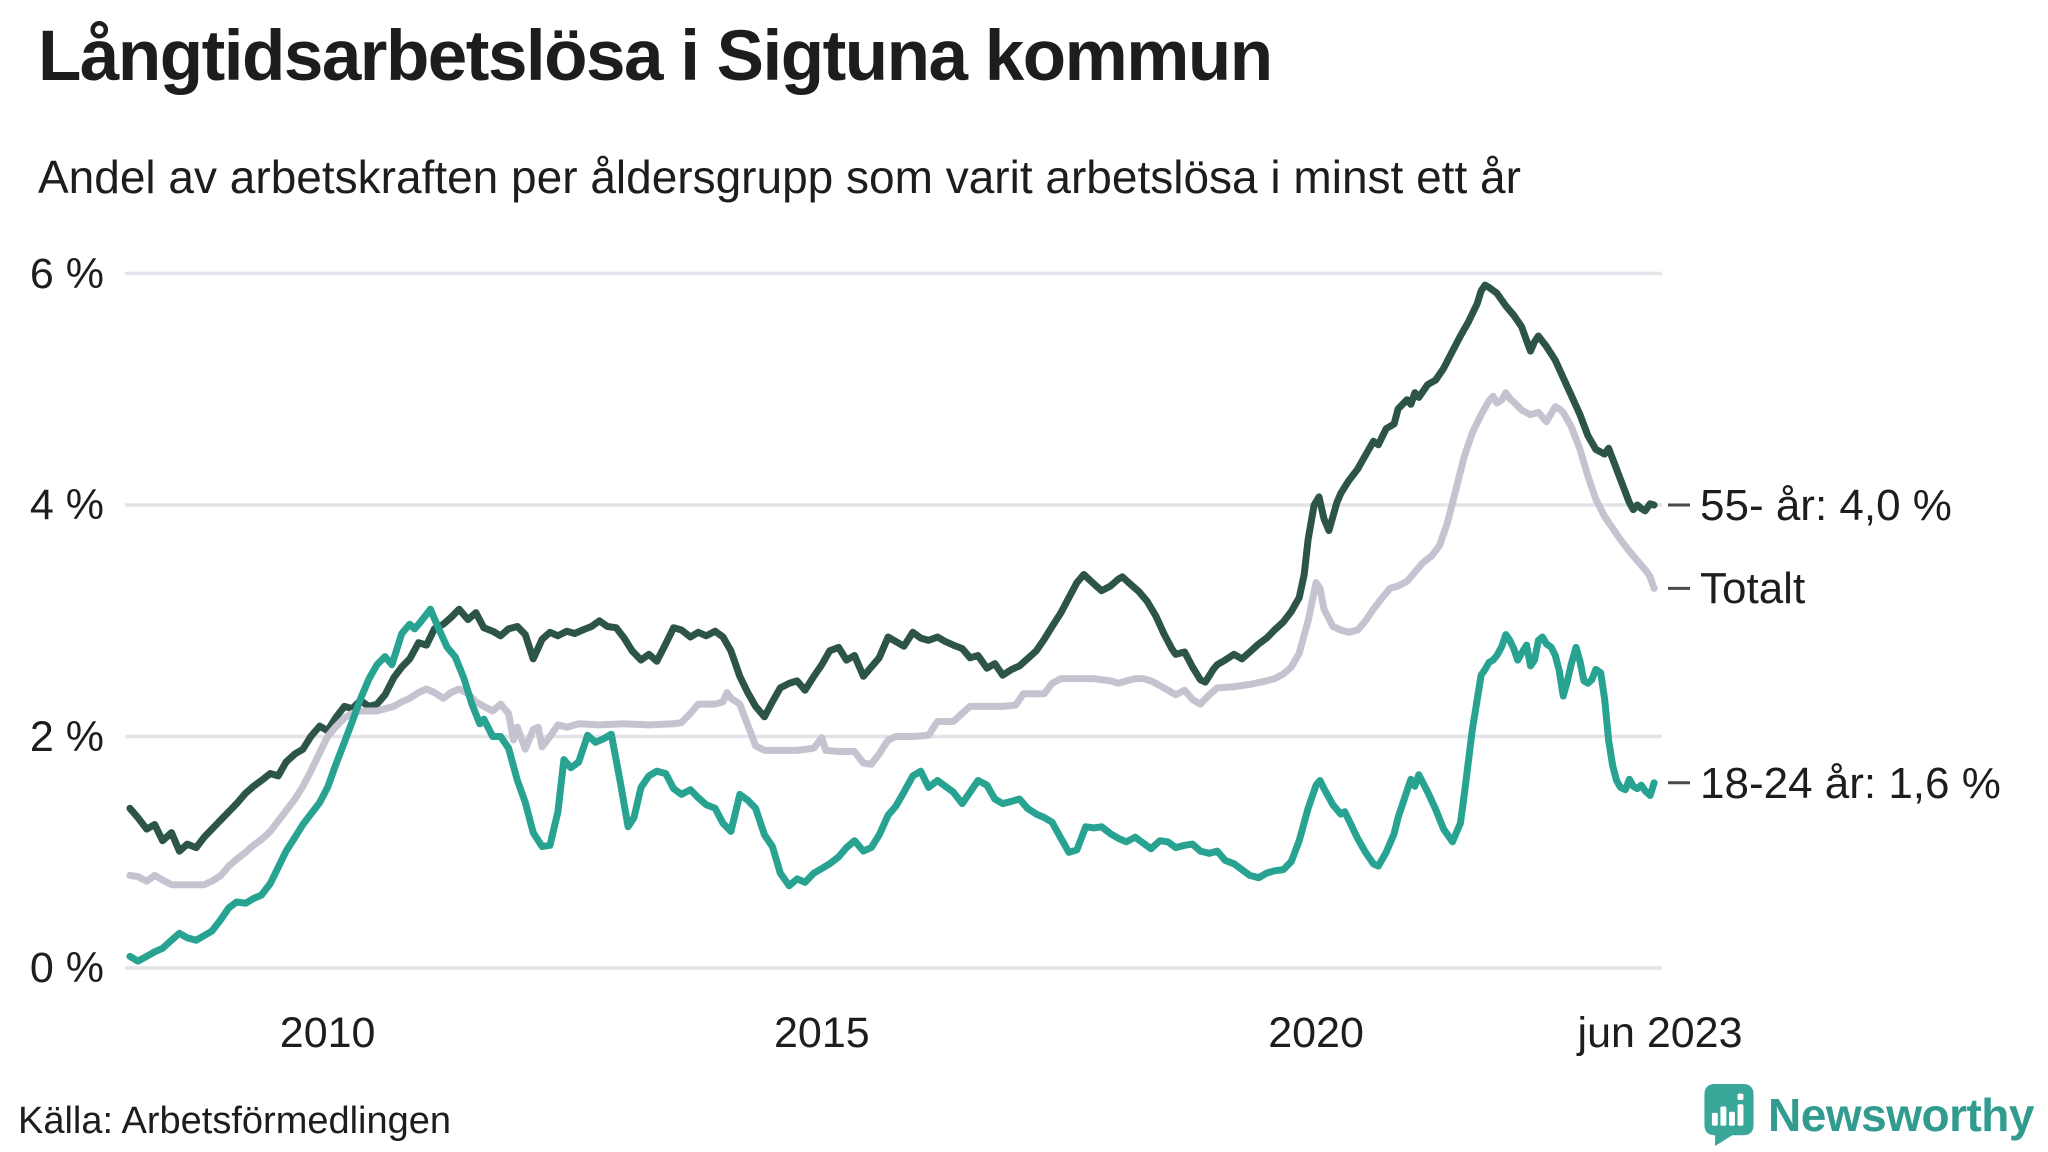 This screenshot has height=1152, width=2048. Describe the element at coordinates (1753, 589) in the screenshot. I see `series-end-label-totalt: Totalt` at that location.